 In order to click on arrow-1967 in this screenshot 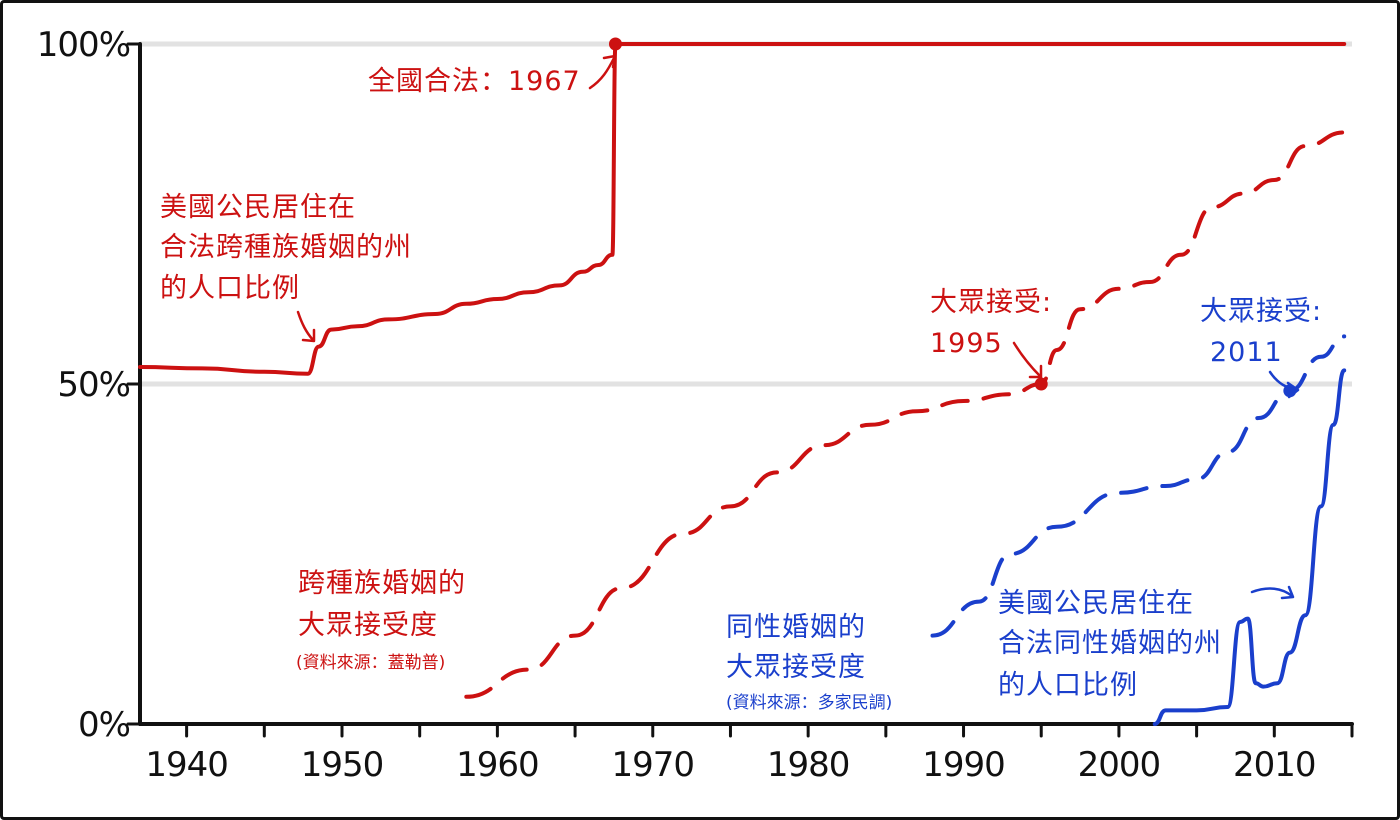, I will do `click(602, 73)`.